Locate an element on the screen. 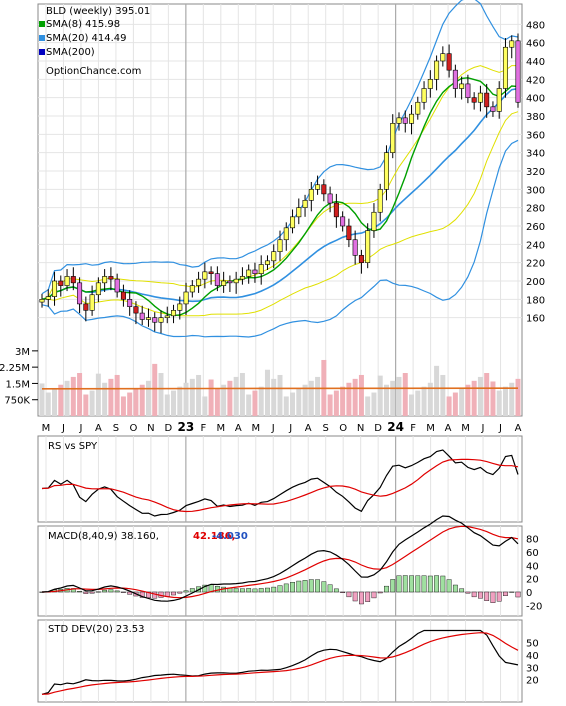 The height and width of the screenshot is (706, 566). volume-average-line is located at coordinates (280, 388).